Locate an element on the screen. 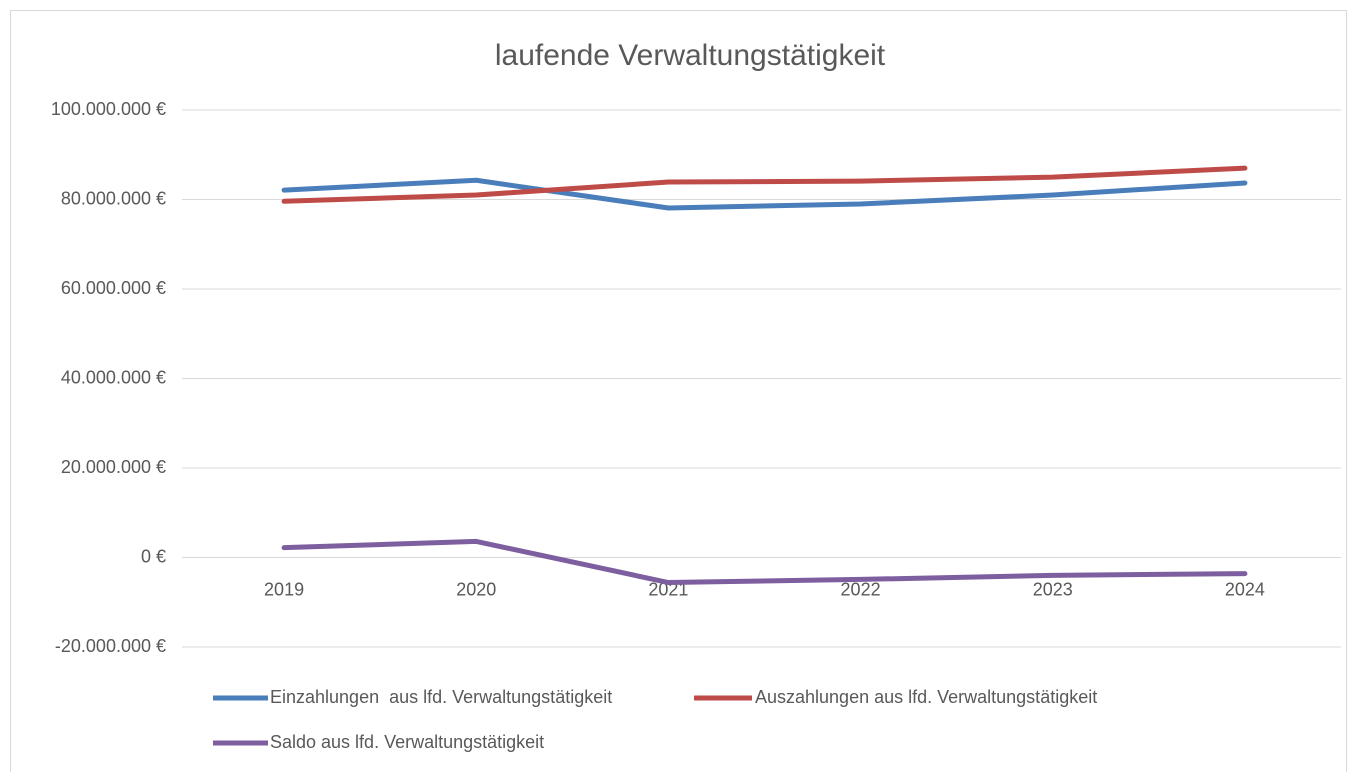 Image resolution: width=1348 pixels, height=772 pixels. y-tick-label: -20.000.000 € is located at coordinates (110, 646).